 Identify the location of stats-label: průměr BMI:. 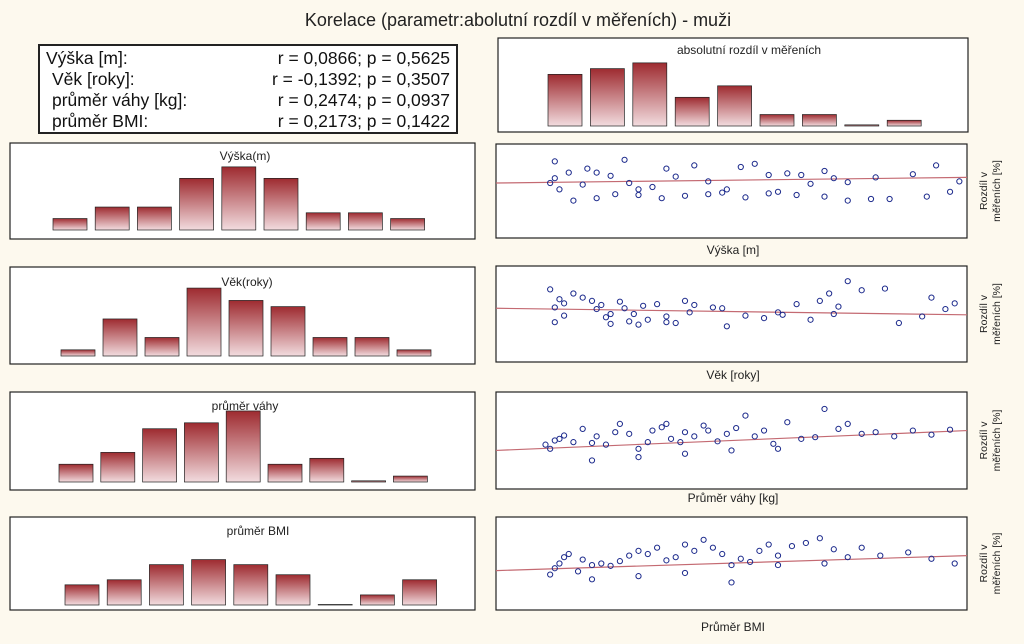
(100, 121).